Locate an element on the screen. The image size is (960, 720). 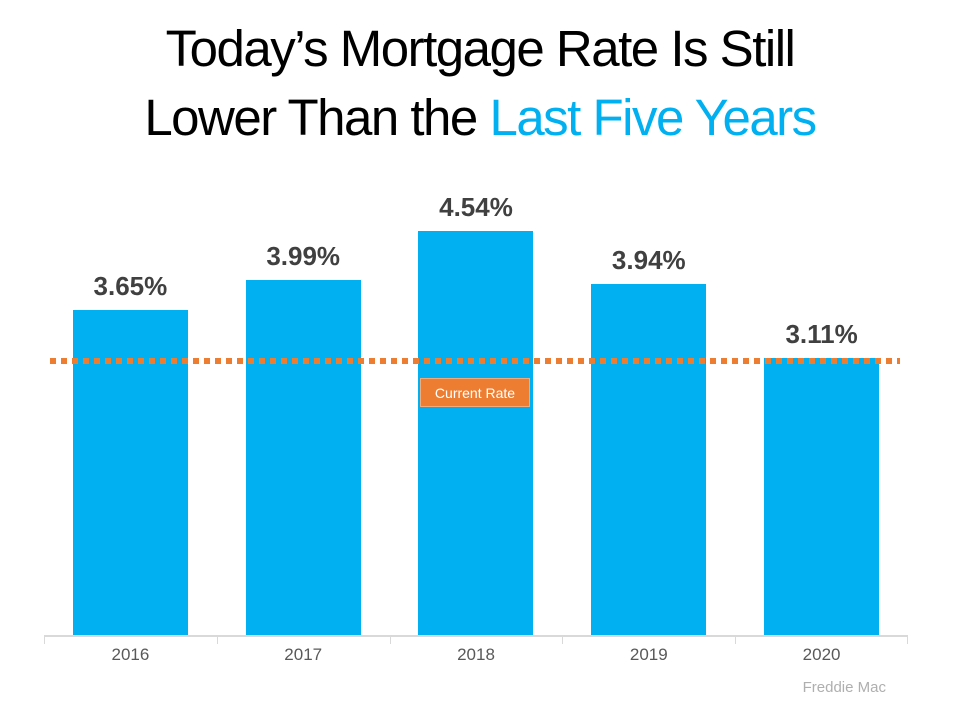
x-label-2018: 2018 is located at coordinates (476, 654).